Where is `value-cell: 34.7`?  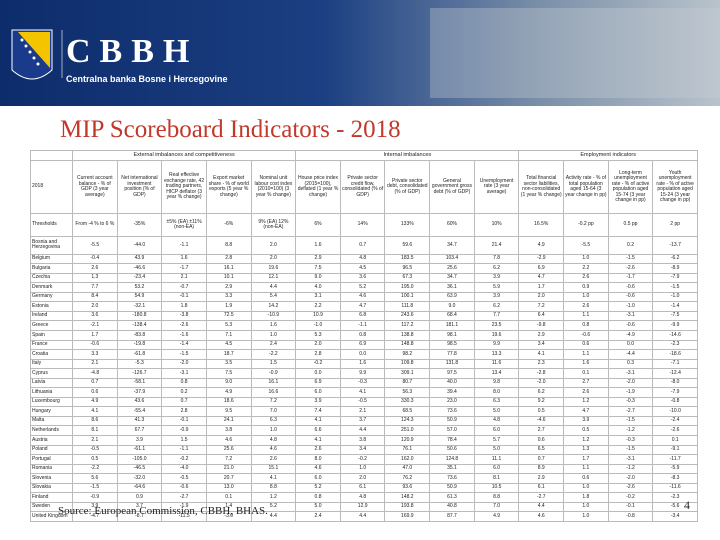
value-cell: 34.7 is located at coordinates (452, 245).